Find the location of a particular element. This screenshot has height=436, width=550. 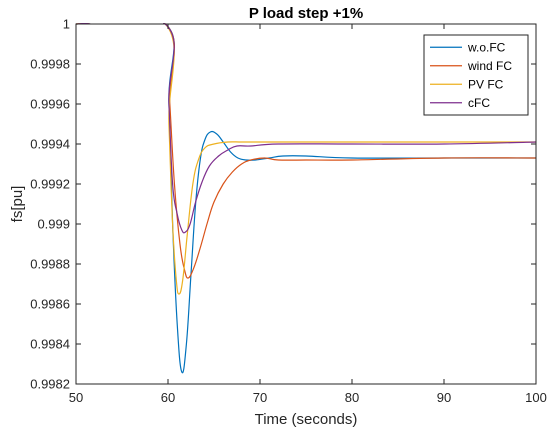

y-axis-label: fs[pu] is located at coordinates (17, 204).